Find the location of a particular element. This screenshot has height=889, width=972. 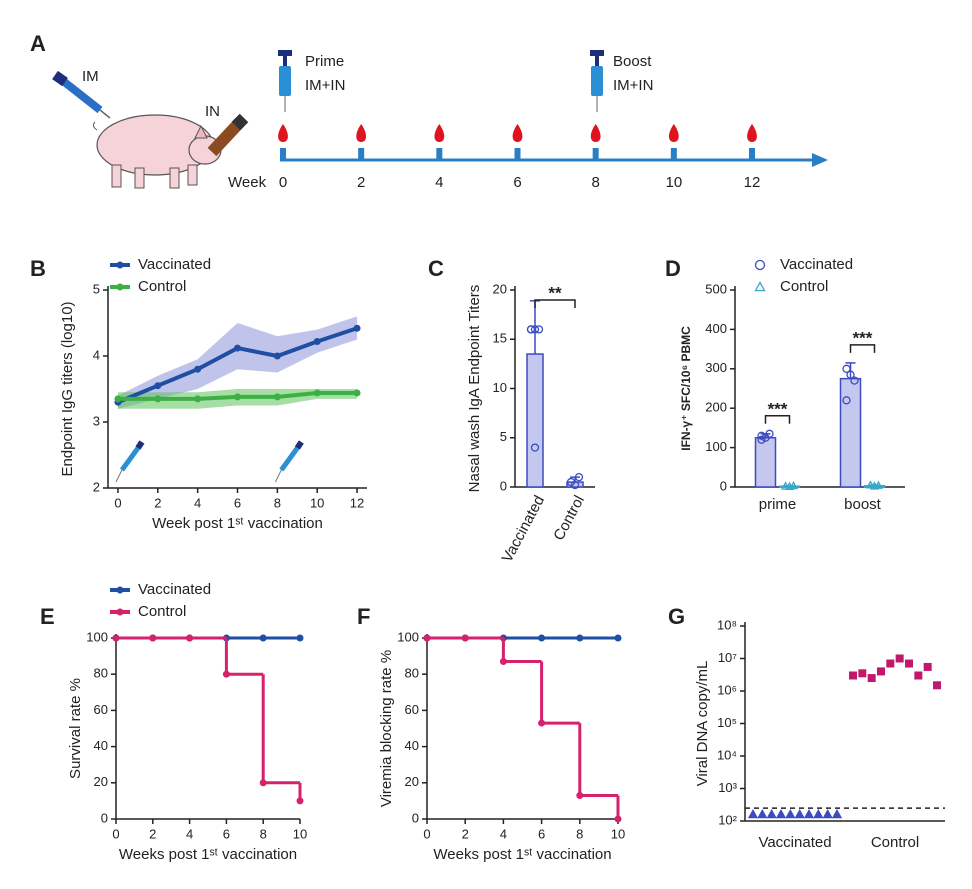

y-tick-label: 100 is located at coordinates (716, 446).